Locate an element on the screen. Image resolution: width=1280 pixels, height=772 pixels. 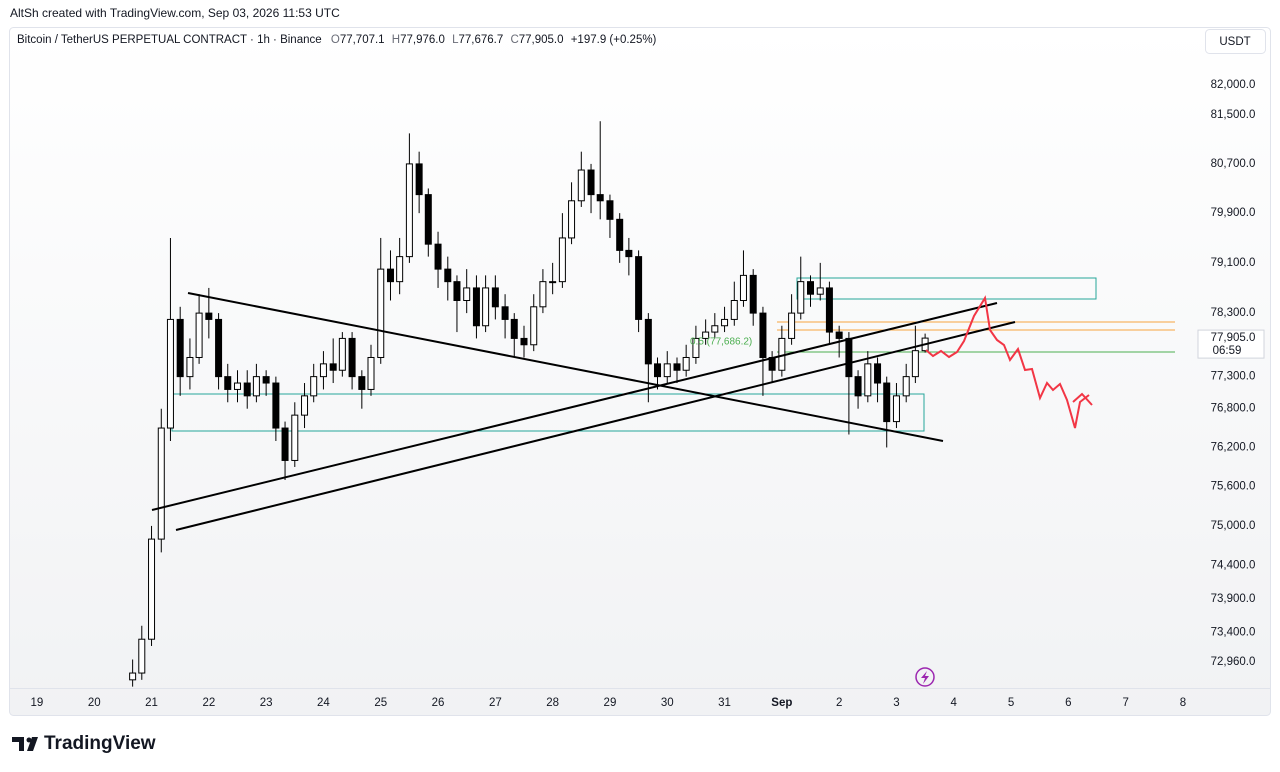
x-tick-label: 8 is located at coordinates (1183, 703).